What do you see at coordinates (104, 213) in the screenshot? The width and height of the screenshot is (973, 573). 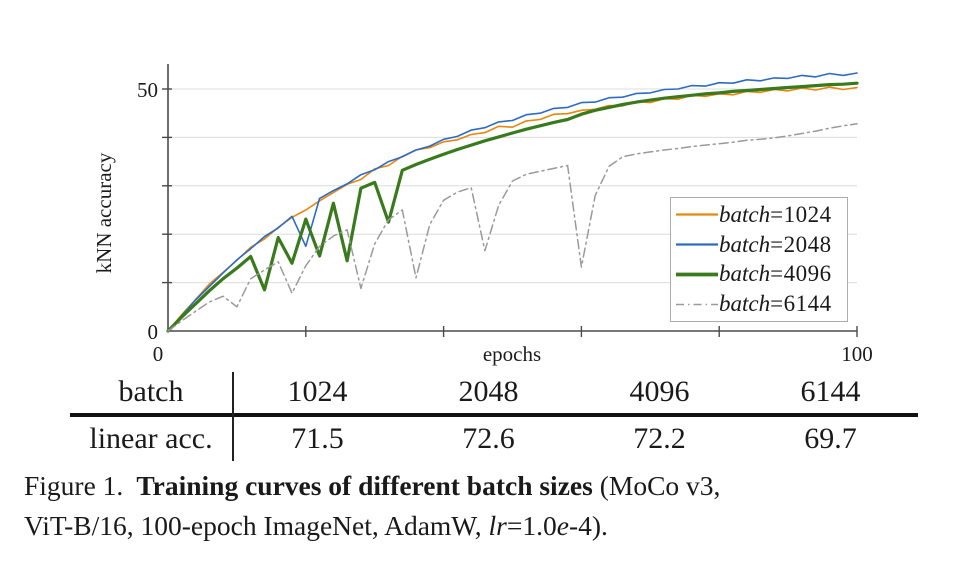 I see `y-axis-label: kNN accuracy` at bounding box center [104, 213].